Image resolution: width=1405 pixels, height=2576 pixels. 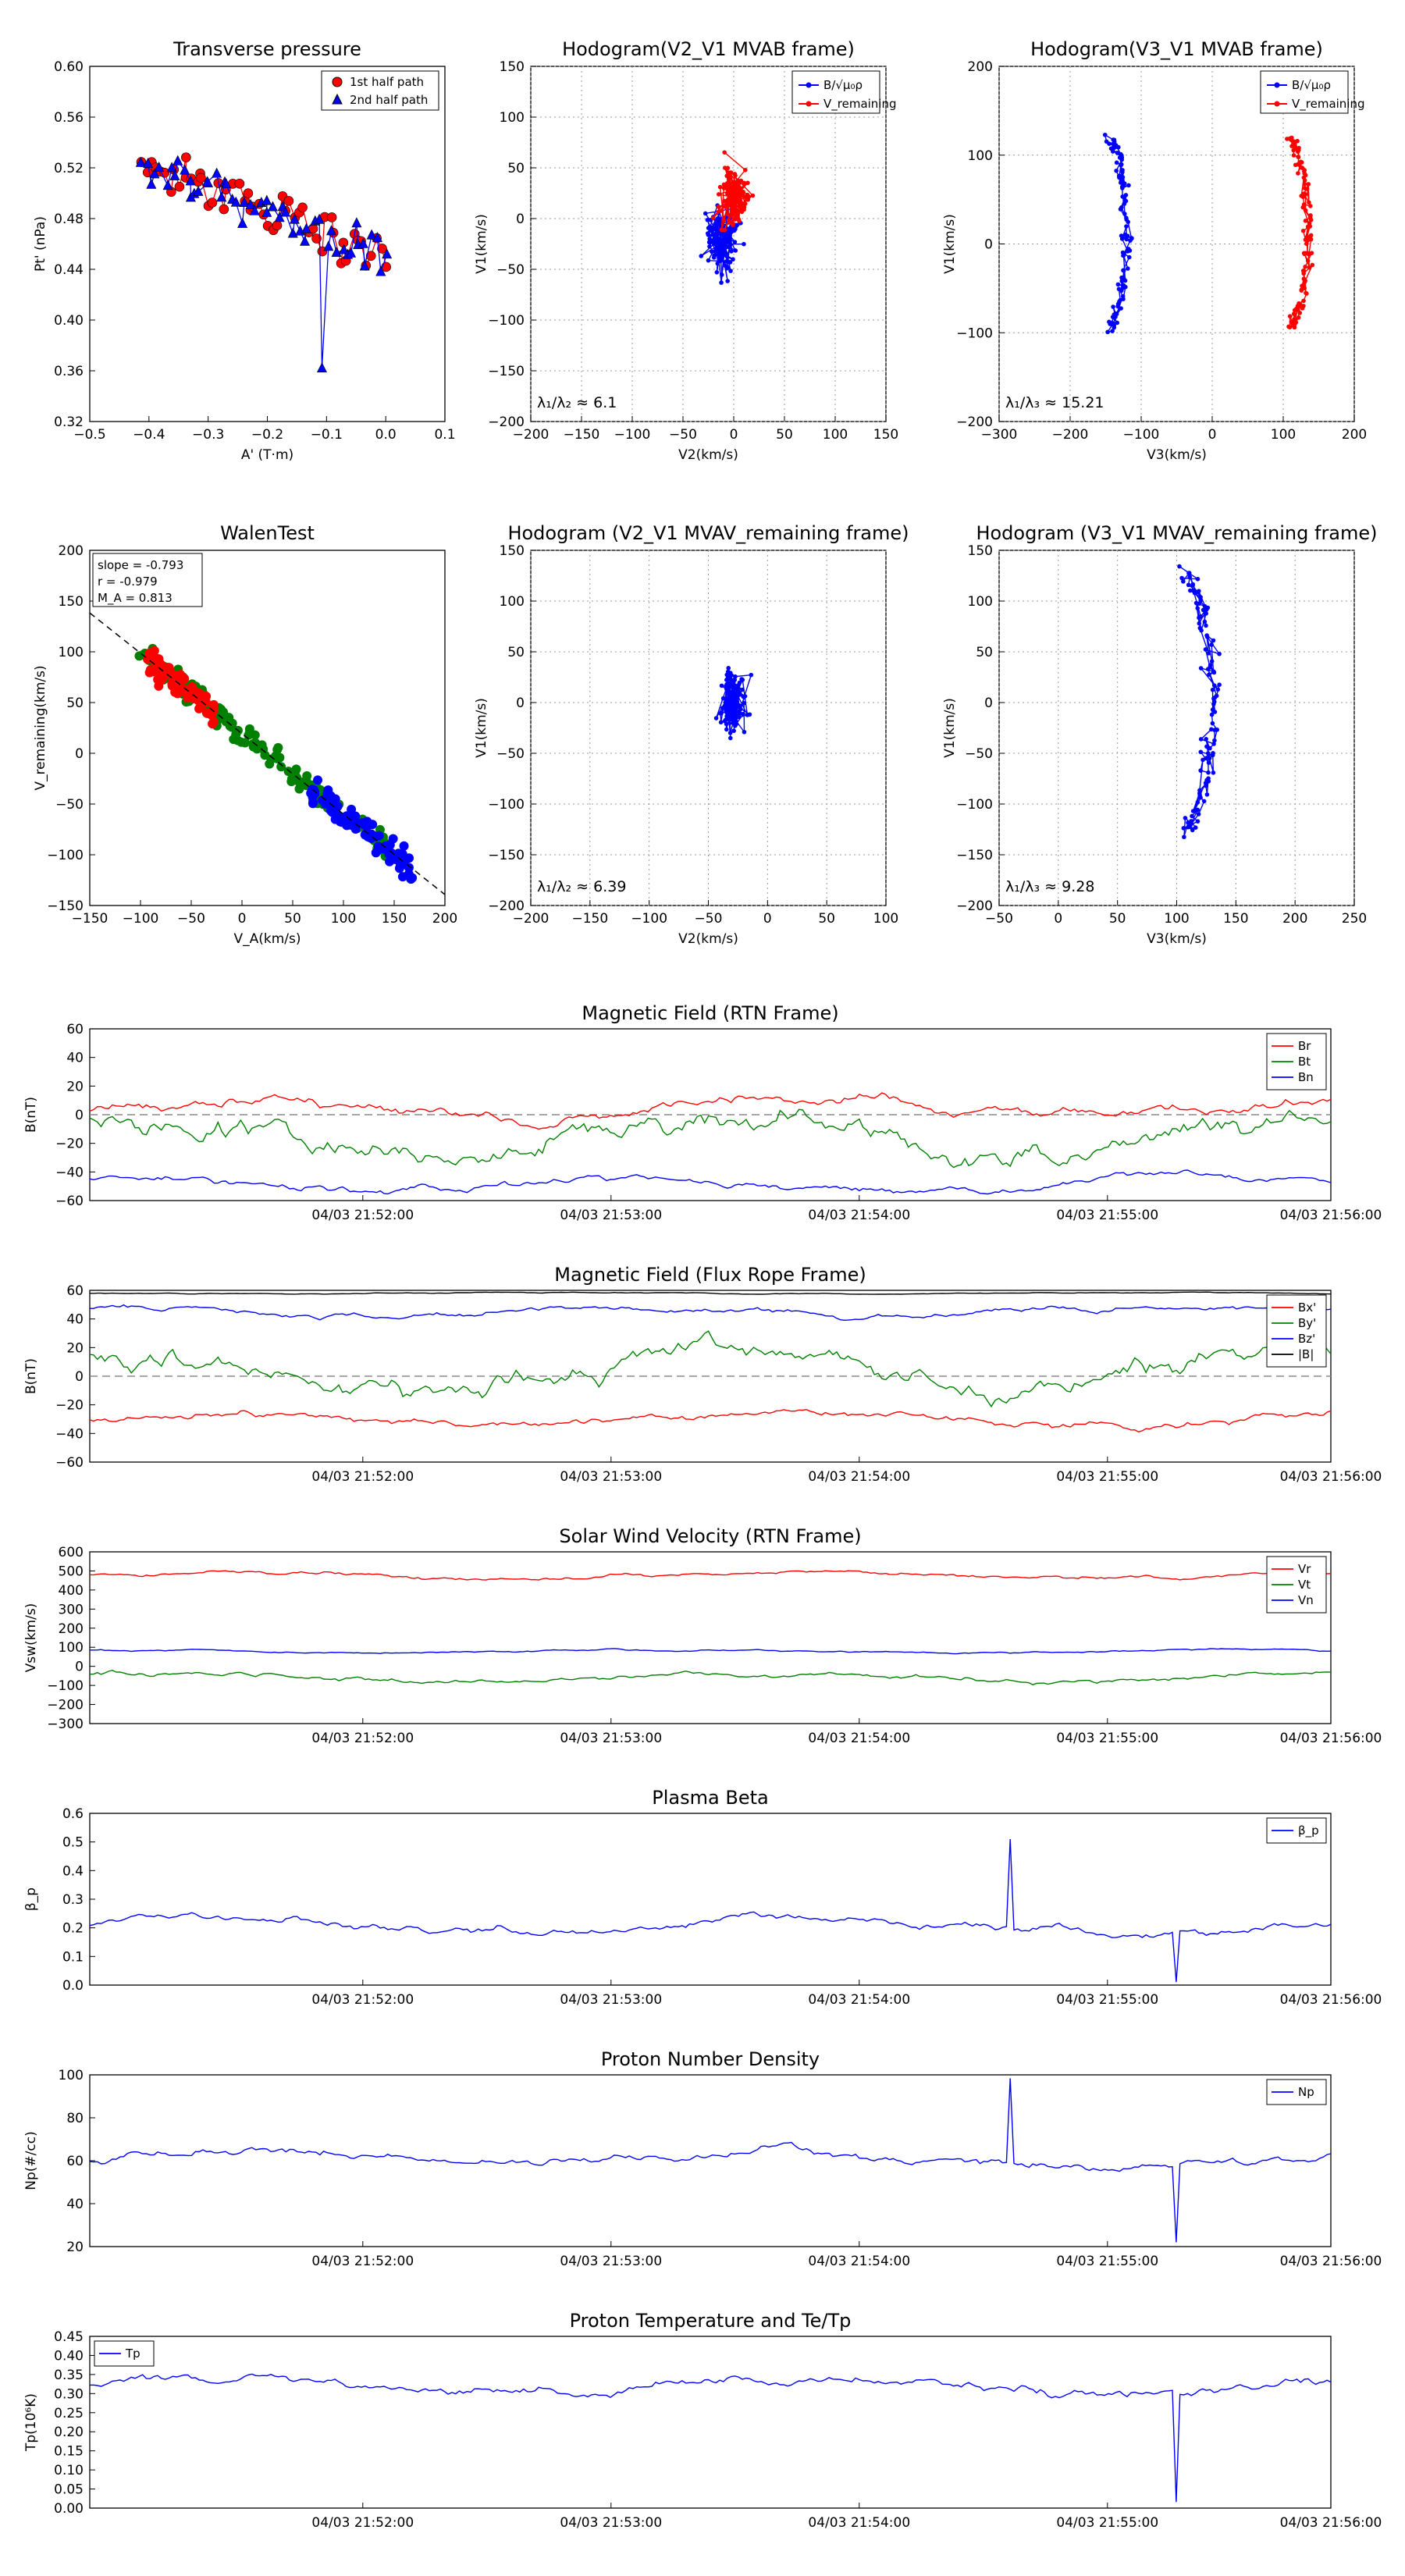 What do you see at coordinates (711, 1575) in the screenshot?
I see `series-line-Vr` at bounding box center [711, 1575].